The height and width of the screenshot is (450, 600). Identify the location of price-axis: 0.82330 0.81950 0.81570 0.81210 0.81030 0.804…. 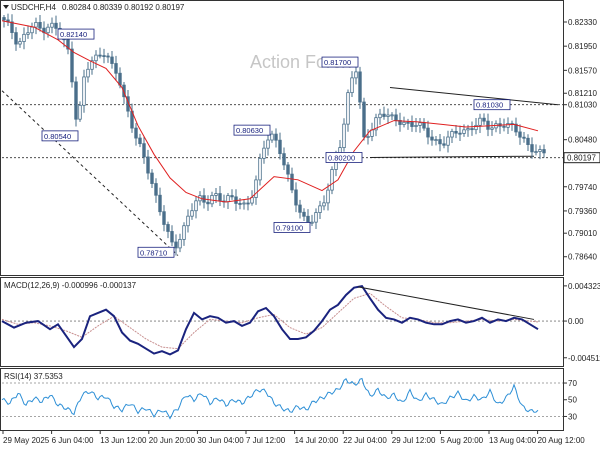
(581, 140).